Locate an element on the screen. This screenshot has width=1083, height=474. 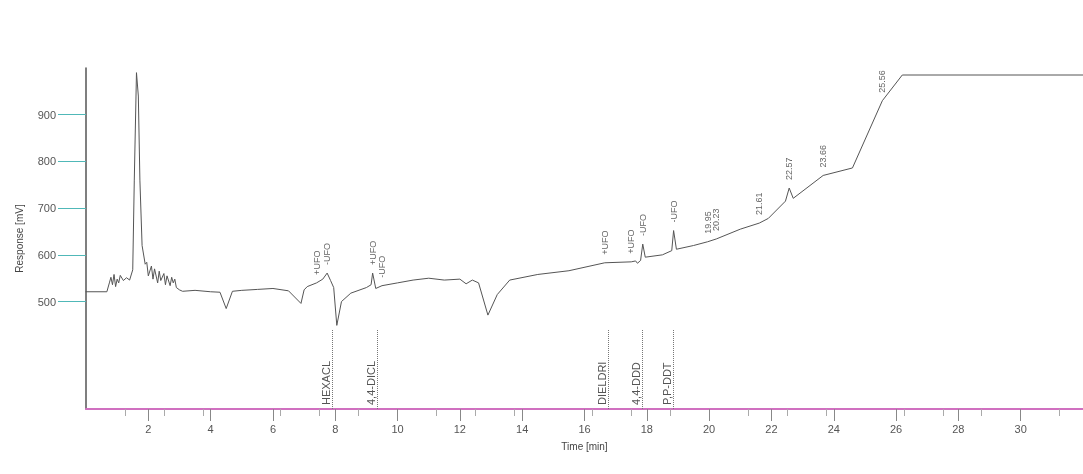
annotation: 20.23 is located at coordinates (716, 219).